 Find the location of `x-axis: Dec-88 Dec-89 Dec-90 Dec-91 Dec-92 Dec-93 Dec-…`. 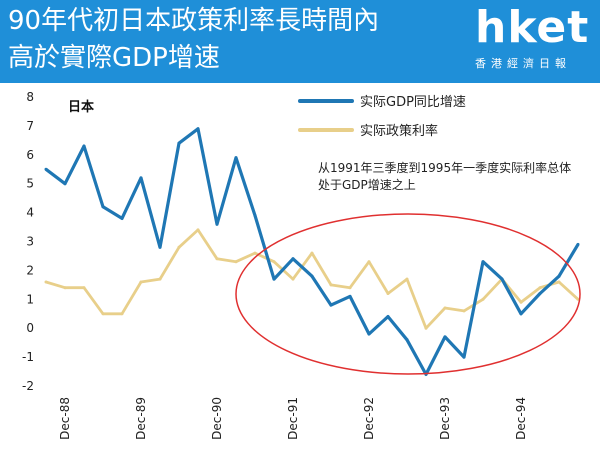

x-axis: Dec-88 Dec-89 Dec-90 Dec-91 Dec-92 Dec-93 Dec-… is located at coordinates (293, 418).